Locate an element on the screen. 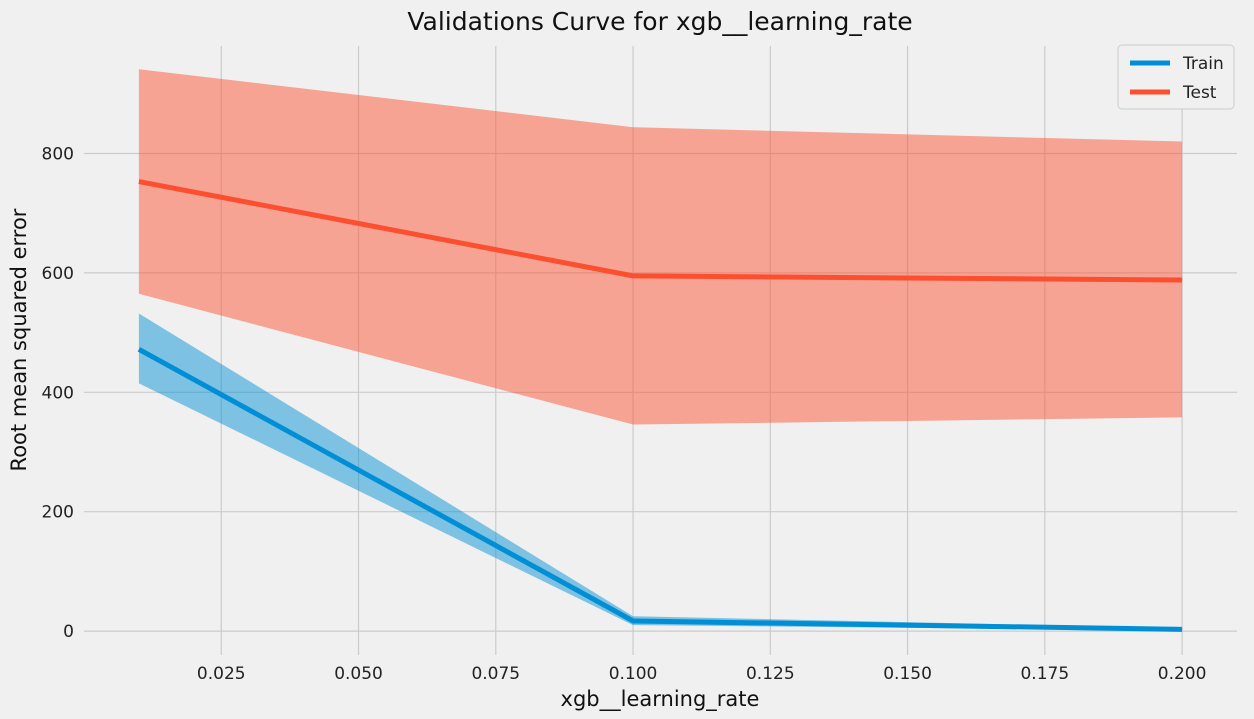 This screenshot has height=719, width=1254. chart-title: Validations Curve for xgb__learning_rate is located at coordinates (659, 21).